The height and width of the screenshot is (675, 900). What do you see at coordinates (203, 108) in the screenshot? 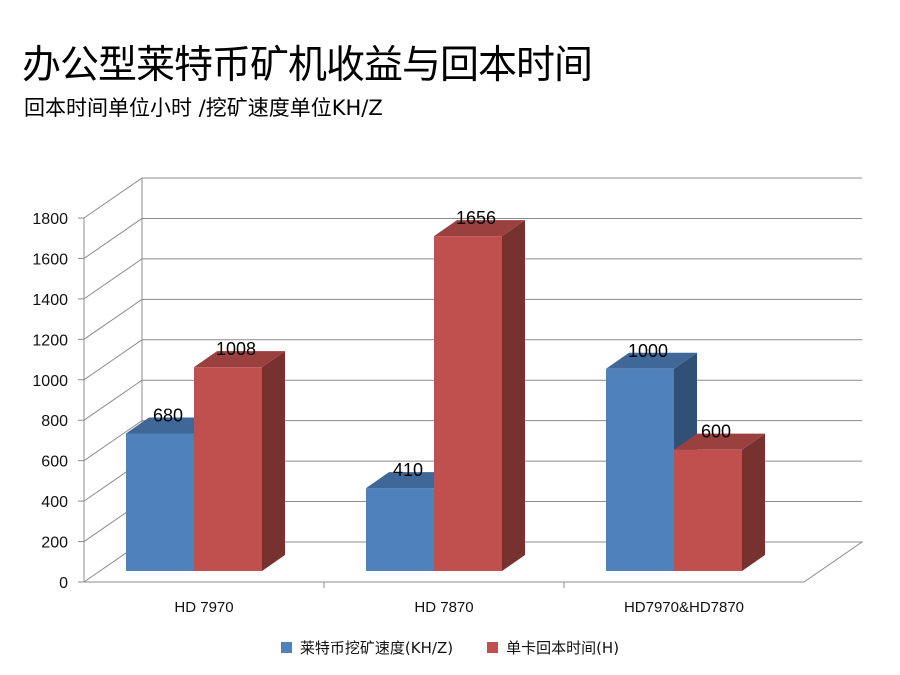
I see `chart-subtitle: 回本时间单位小时 /挖矿速度单位KH/Z` at bounding box center [203, 108].